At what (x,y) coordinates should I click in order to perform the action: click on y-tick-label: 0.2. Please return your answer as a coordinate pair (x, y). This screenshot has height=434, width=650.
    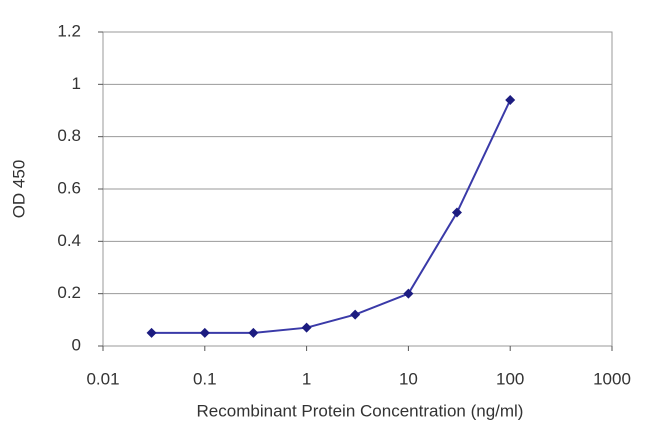
    Looking at the image, I should click on (69, 292).